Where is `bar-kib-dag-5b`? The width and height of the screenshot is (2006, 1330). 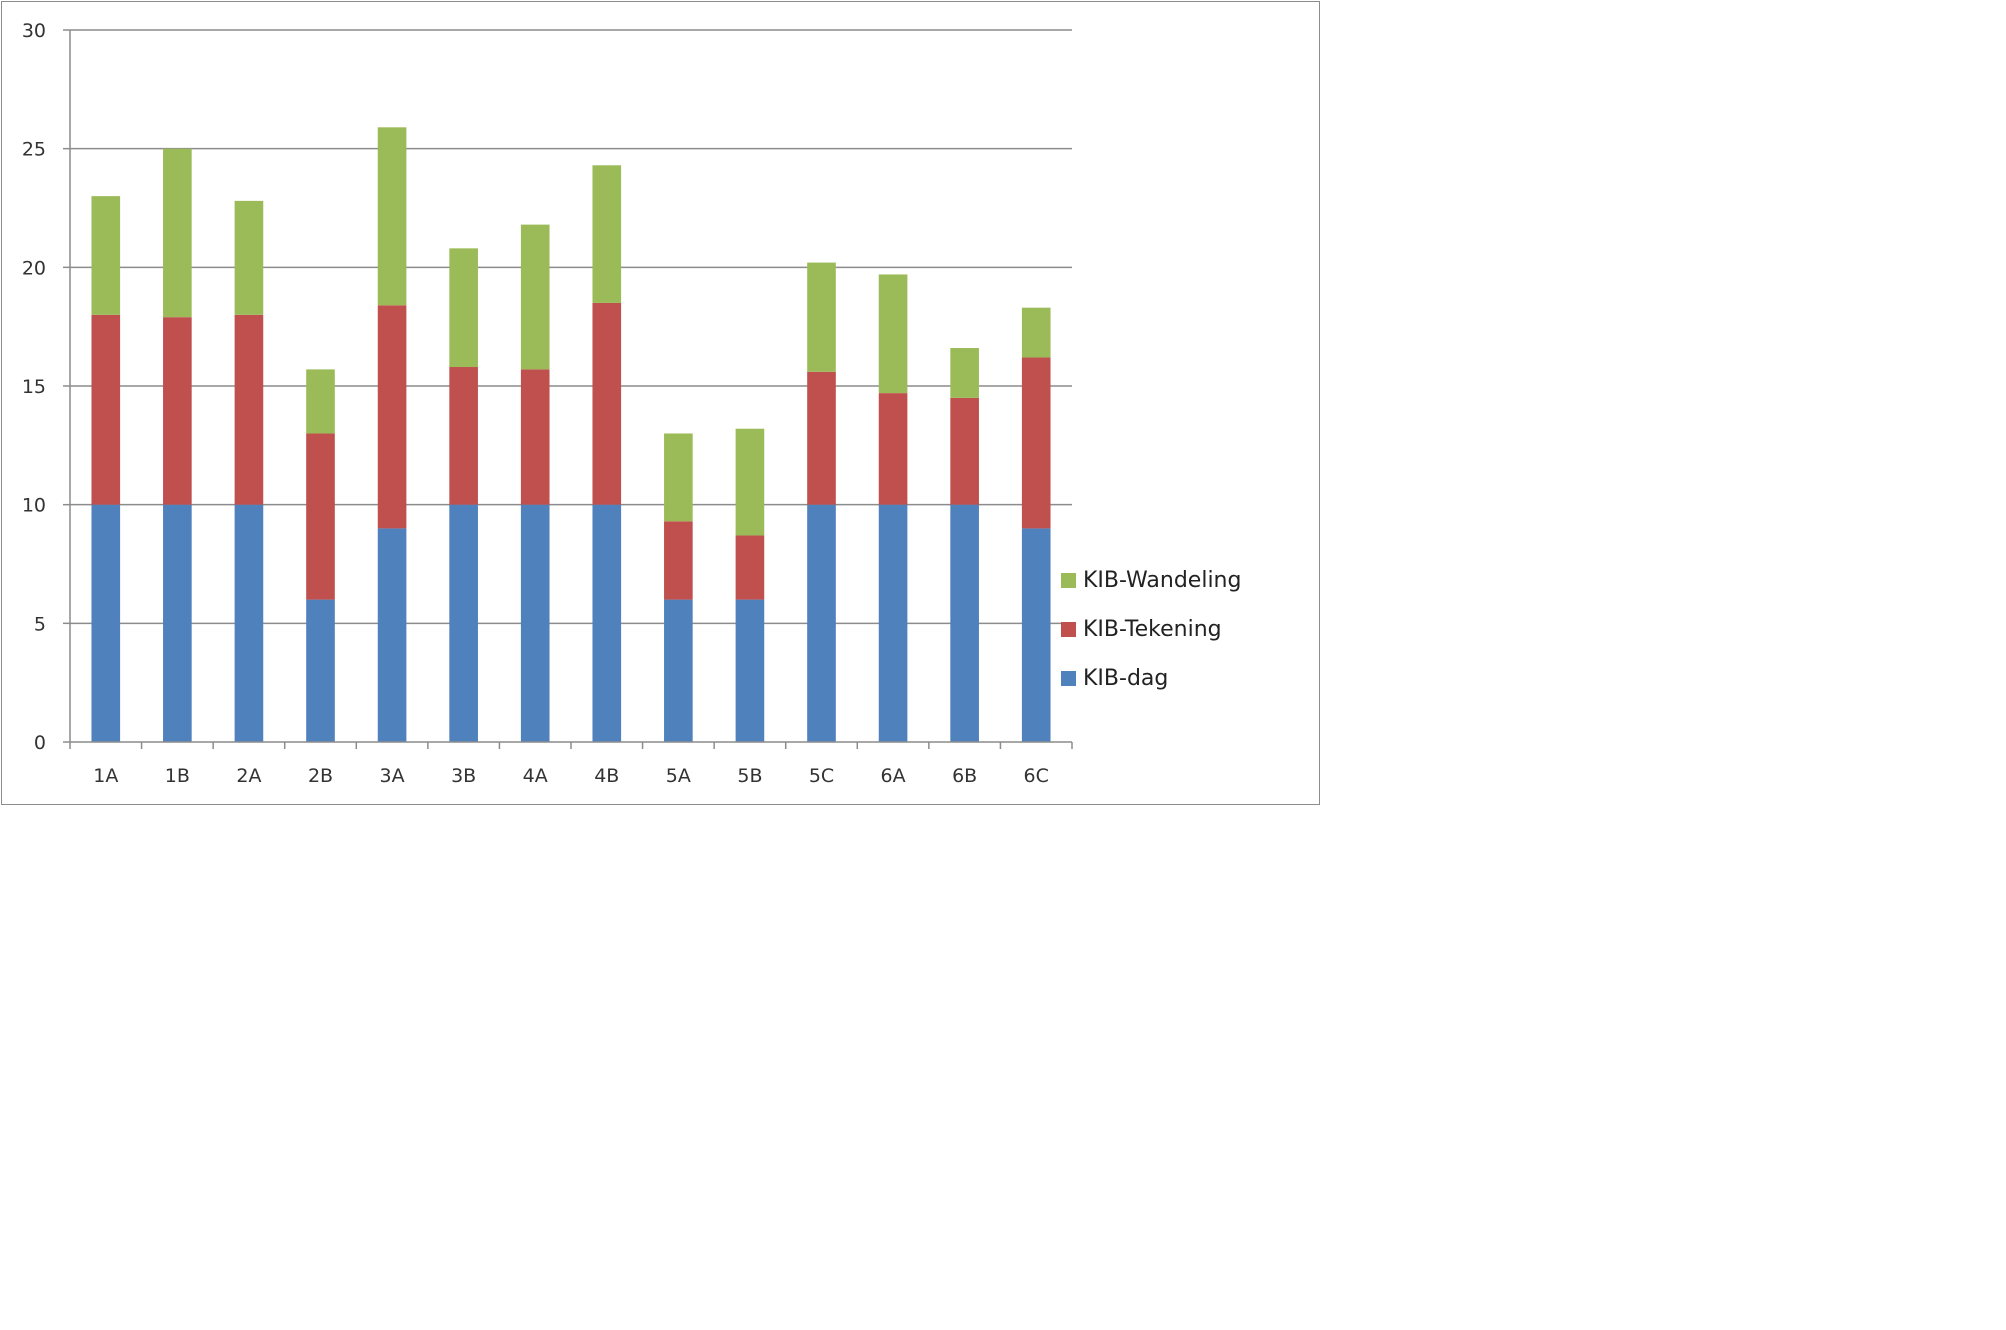
bar-kib-dag-5b is located at coordinates (750, 670).